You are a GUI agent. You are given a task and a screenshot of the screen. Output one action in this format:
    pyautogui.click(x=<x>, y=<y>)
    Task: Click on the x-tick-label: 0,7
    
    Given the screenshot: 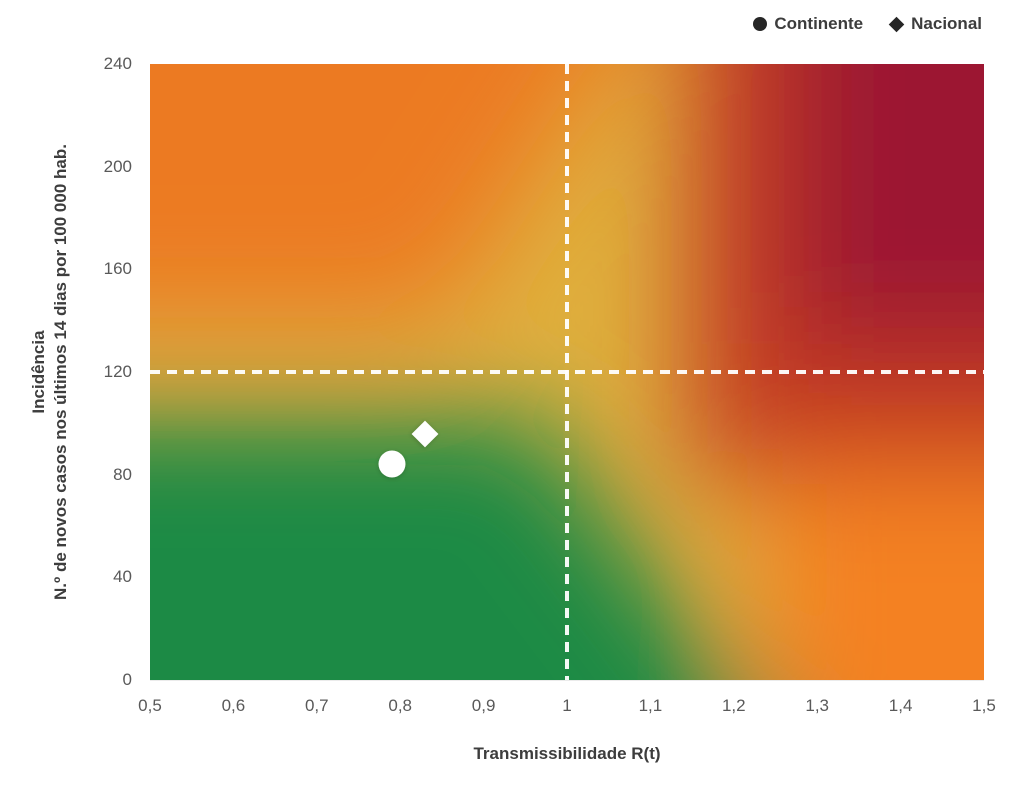 What is the action you would take?
    pyautogui.click(x=316, y=705)
    